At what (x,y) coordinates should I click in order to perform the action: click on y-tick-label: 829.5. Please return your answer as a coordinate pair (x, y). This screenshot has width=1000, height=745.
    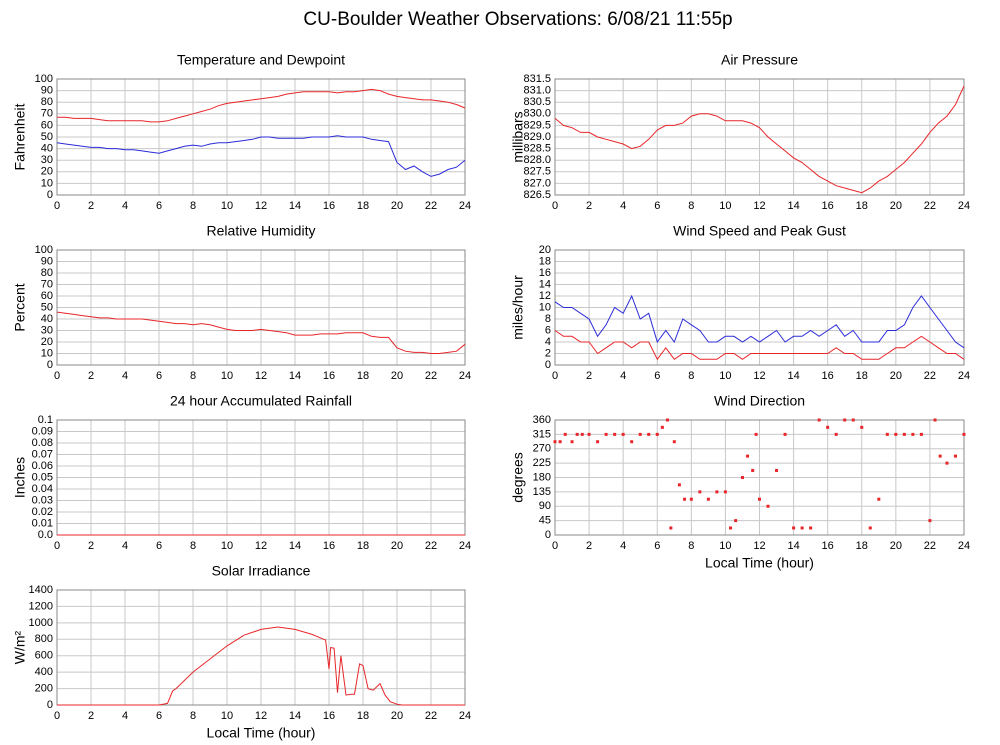
    Looking at the image, I should click on (537, 125).